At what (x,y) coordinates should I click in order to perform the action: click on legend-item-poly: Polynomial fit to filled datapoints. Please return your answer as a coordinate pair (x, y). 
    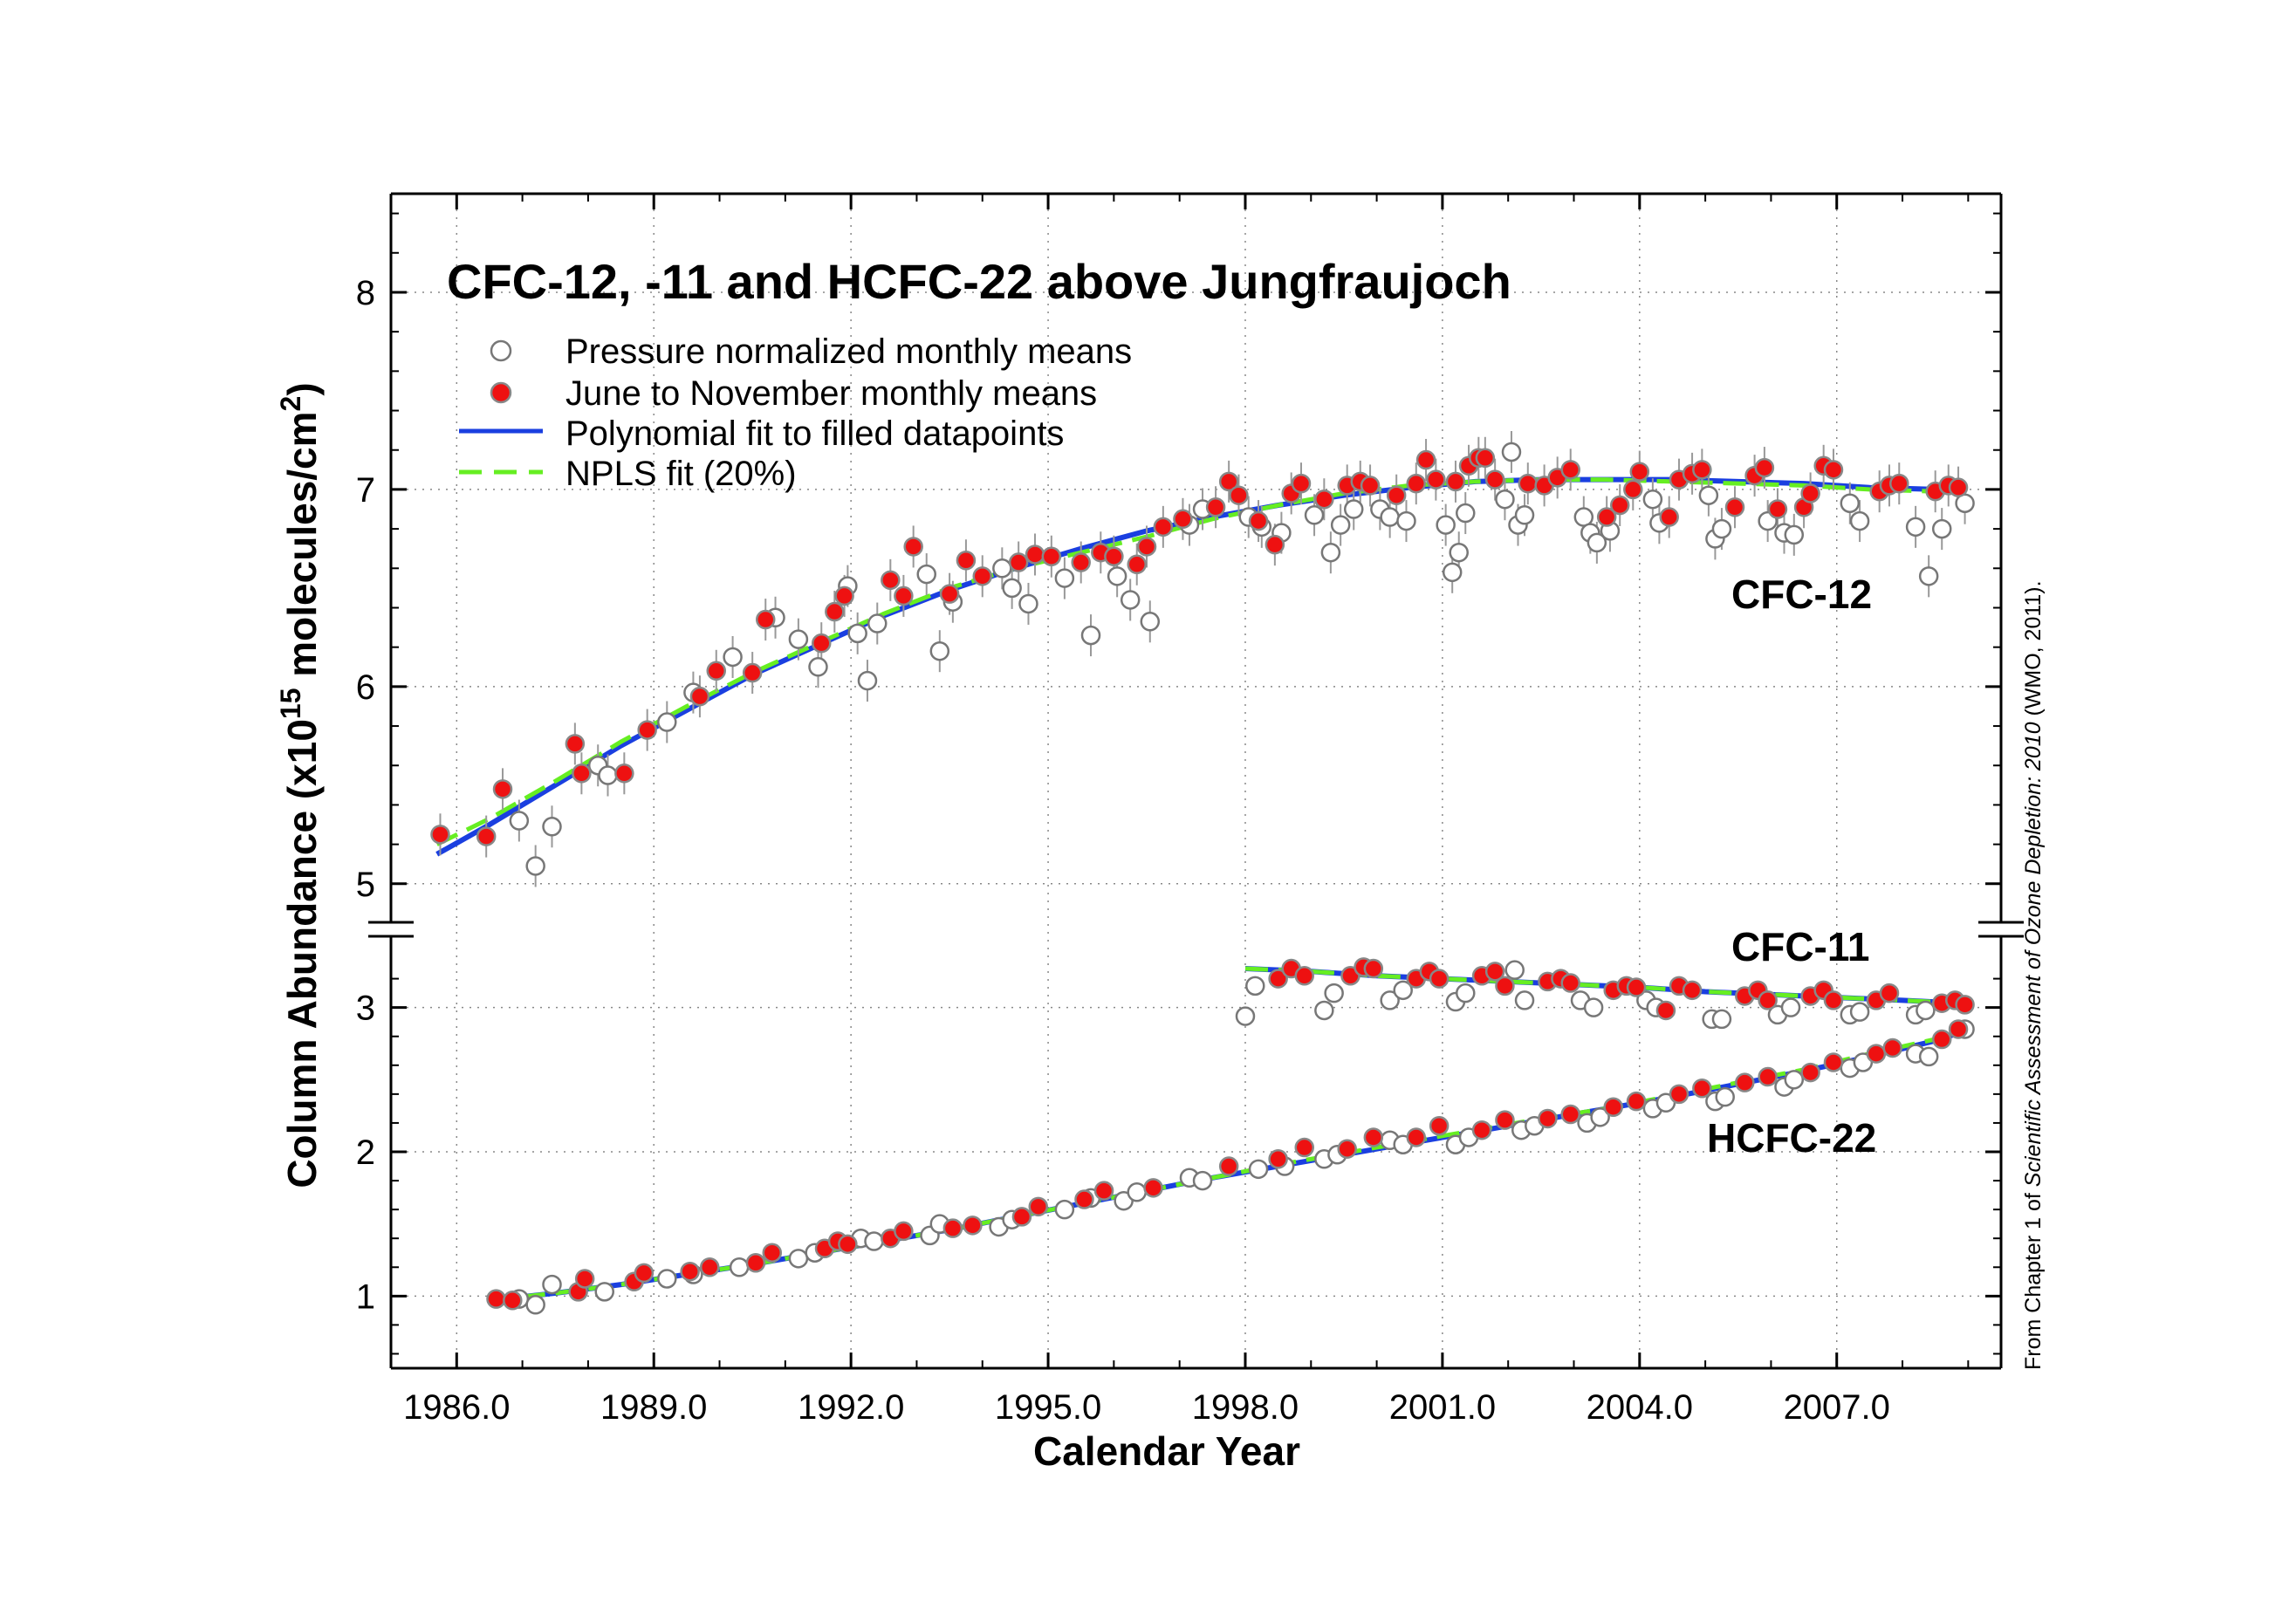
    Looking at the image, I should click on (762, 433).